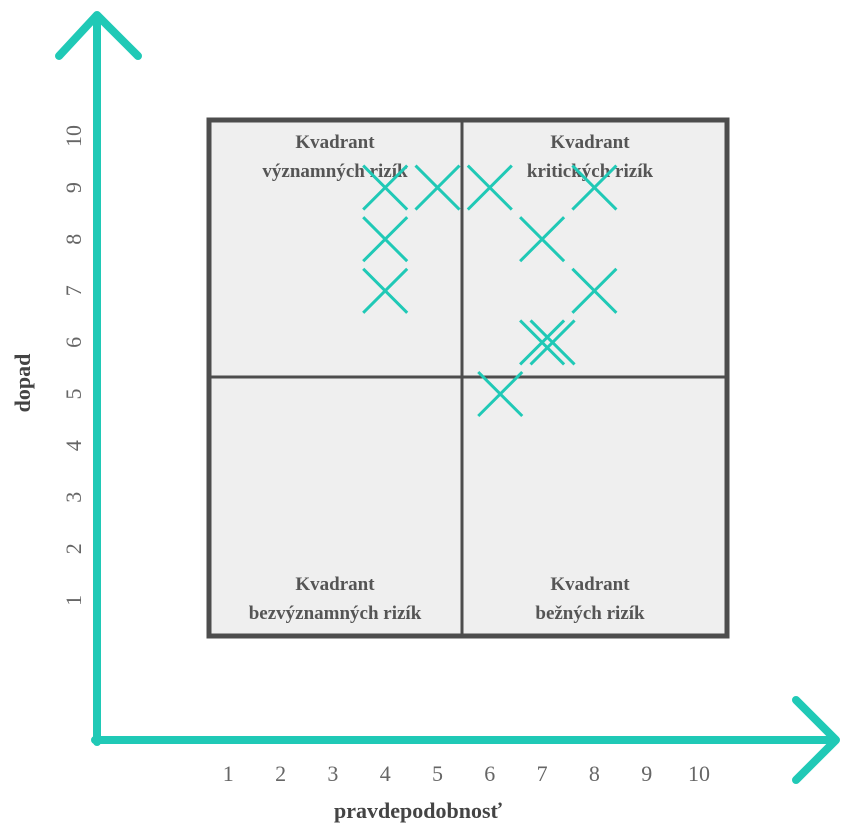  What do you see at coordinates (22, 383) in the screenshot?
I see `y-axis-title: dopad` at bounding box center [22, 383].